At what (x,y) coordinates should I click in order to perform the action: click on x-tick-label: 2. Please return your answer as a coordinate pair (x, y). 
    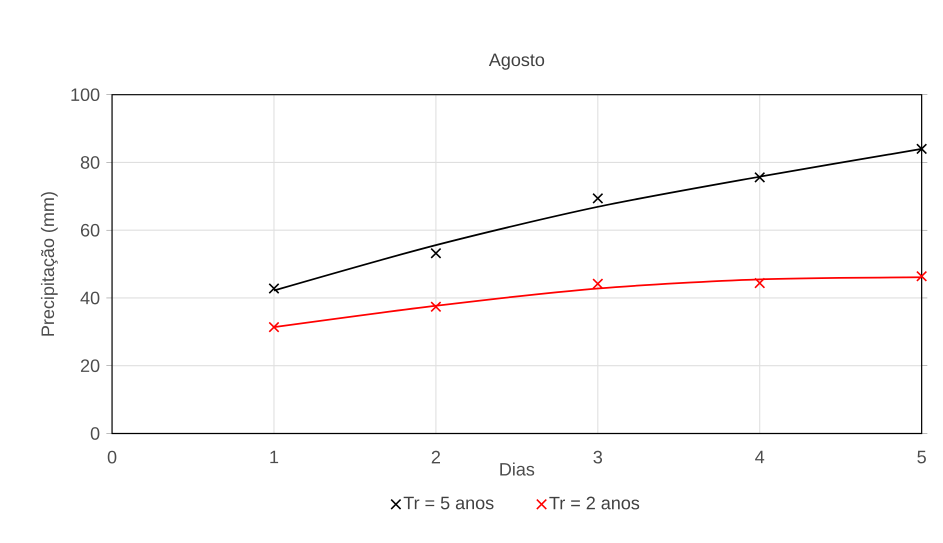
    Looking at the image, I should click on (436, 457).